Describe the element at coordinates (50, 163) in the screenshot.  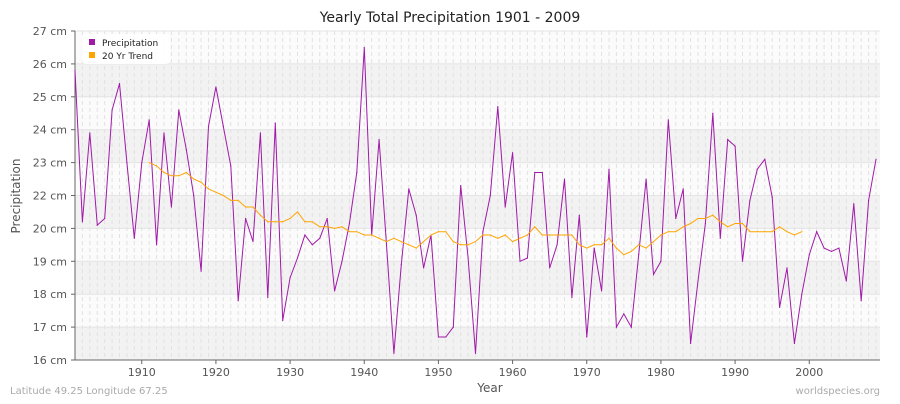
I see `y-tick-label: 23 cm` at that location.